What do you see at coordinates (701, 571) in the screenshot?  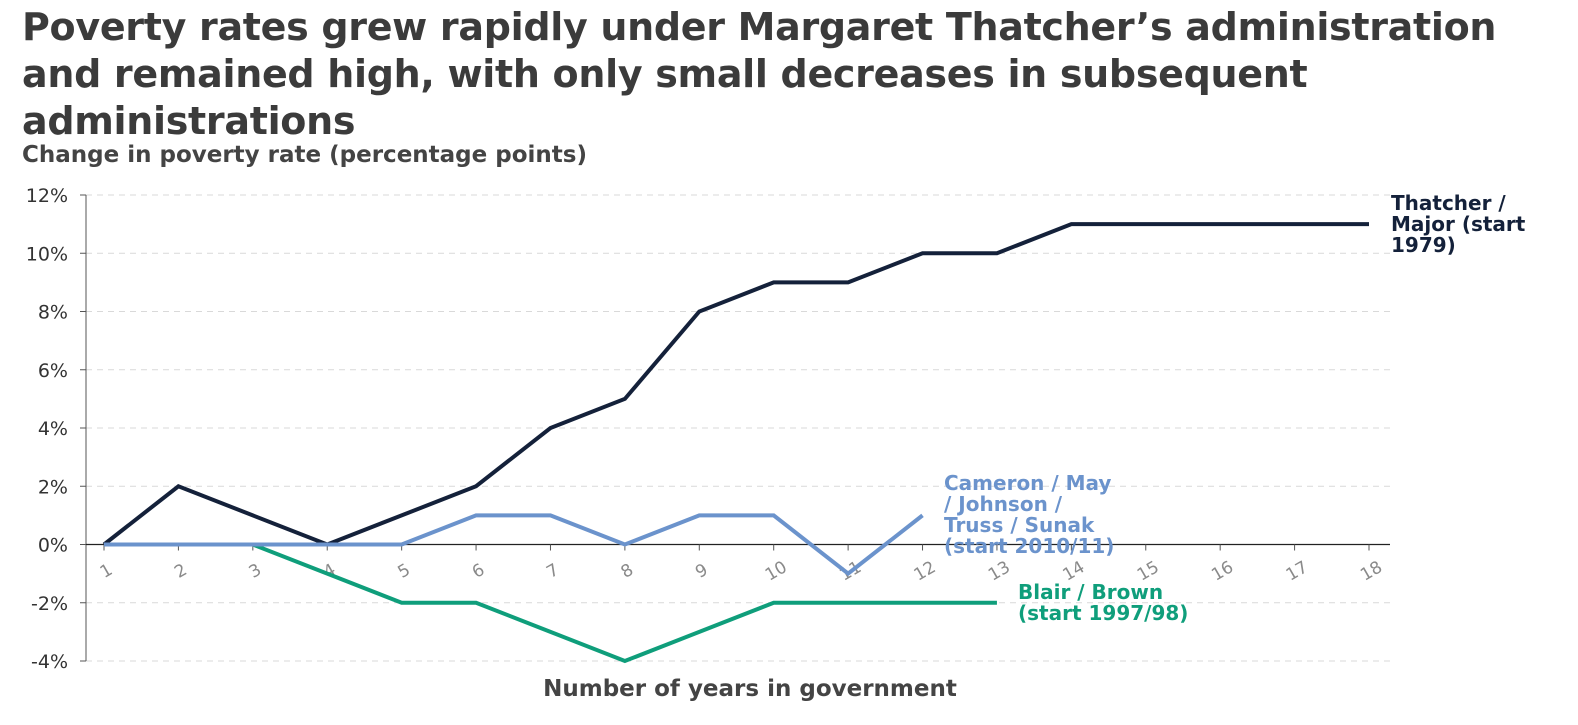 I see `x-tick-label: 9` at bounding box center [701, 571].